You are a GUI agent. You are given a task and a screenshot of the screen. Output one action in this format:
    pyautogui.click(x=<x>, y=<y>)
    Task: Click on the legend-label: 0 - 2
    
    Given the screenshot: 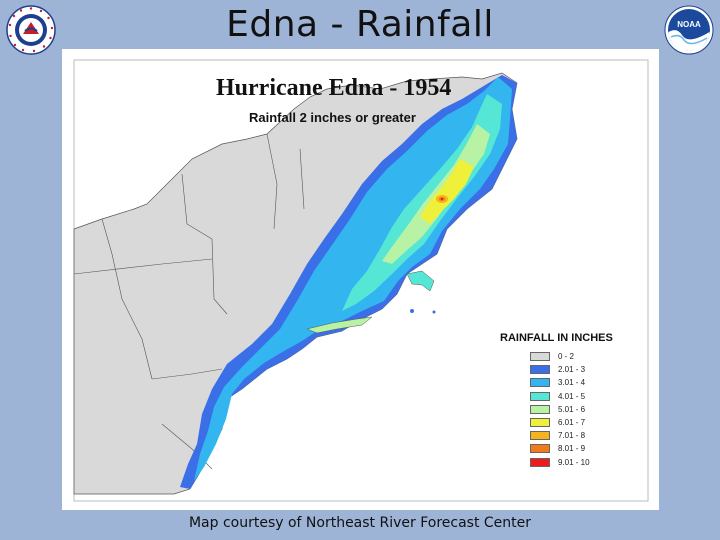 What is the action you would take?
    pyautogui.click(x=566, y=357)
    